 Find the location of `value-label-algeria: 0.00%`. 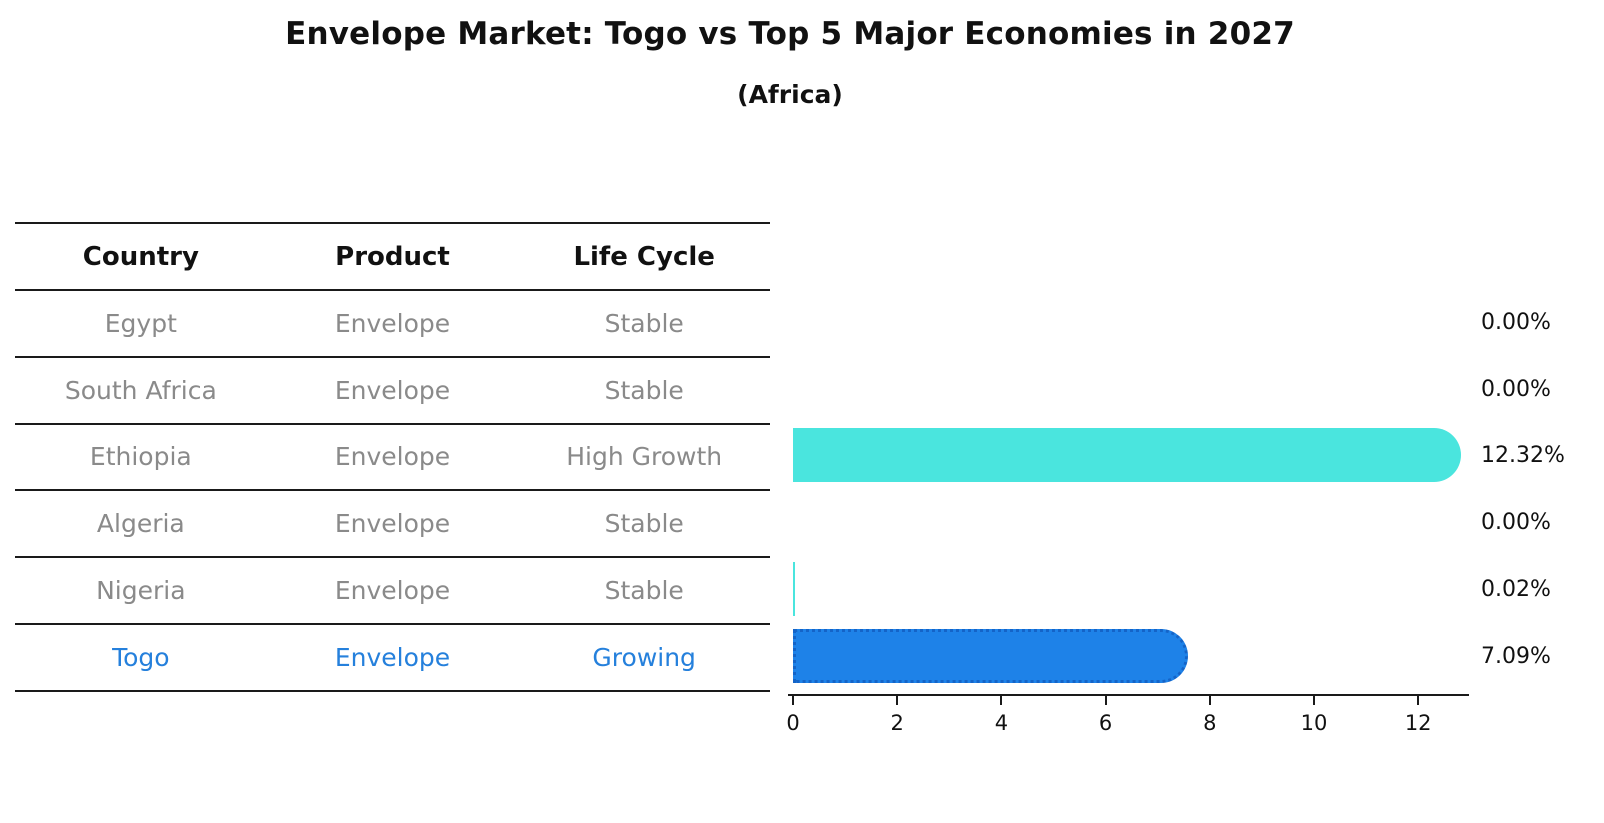

value-label-algeria: 0.00% is located at coordinates (1516, 523).